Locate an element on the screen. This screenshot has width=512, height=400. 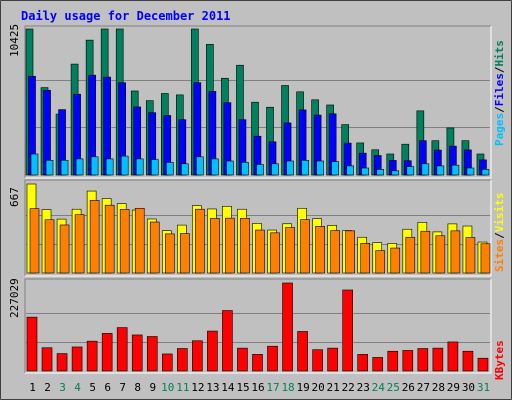
day-label: 28 is located at coordinates (438, 387).